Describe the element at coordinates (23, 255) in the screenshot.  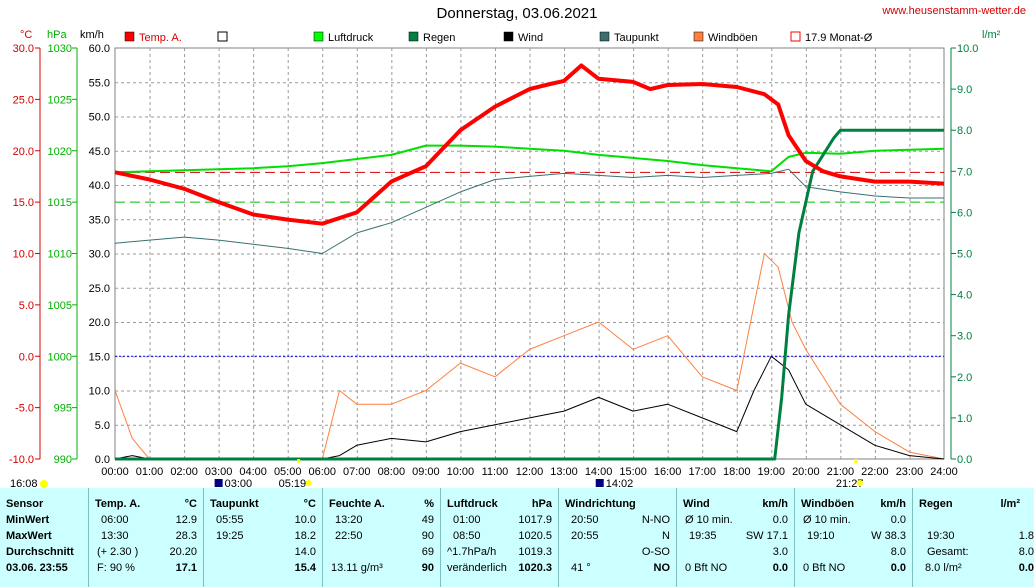
I see `temp-tick-label: 10.0` at that location.